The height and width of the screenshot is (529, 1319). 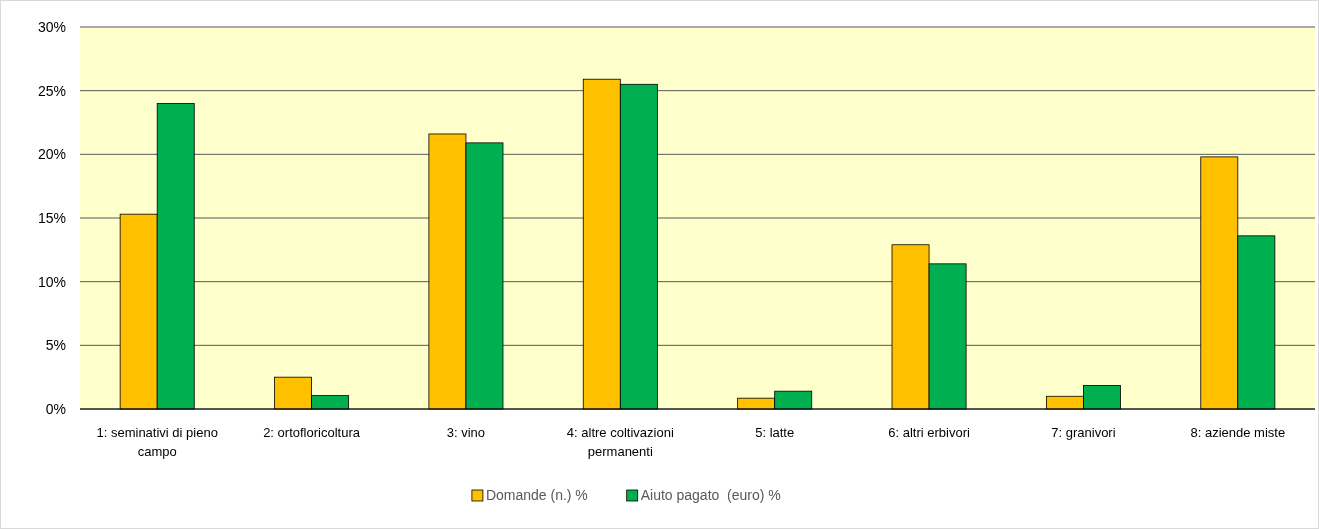 What do you see at coordinates (312, 432) in the screenshot?
I see `x-tick-label: 2: ortofloricoltura` at bounding box center [312, 432].